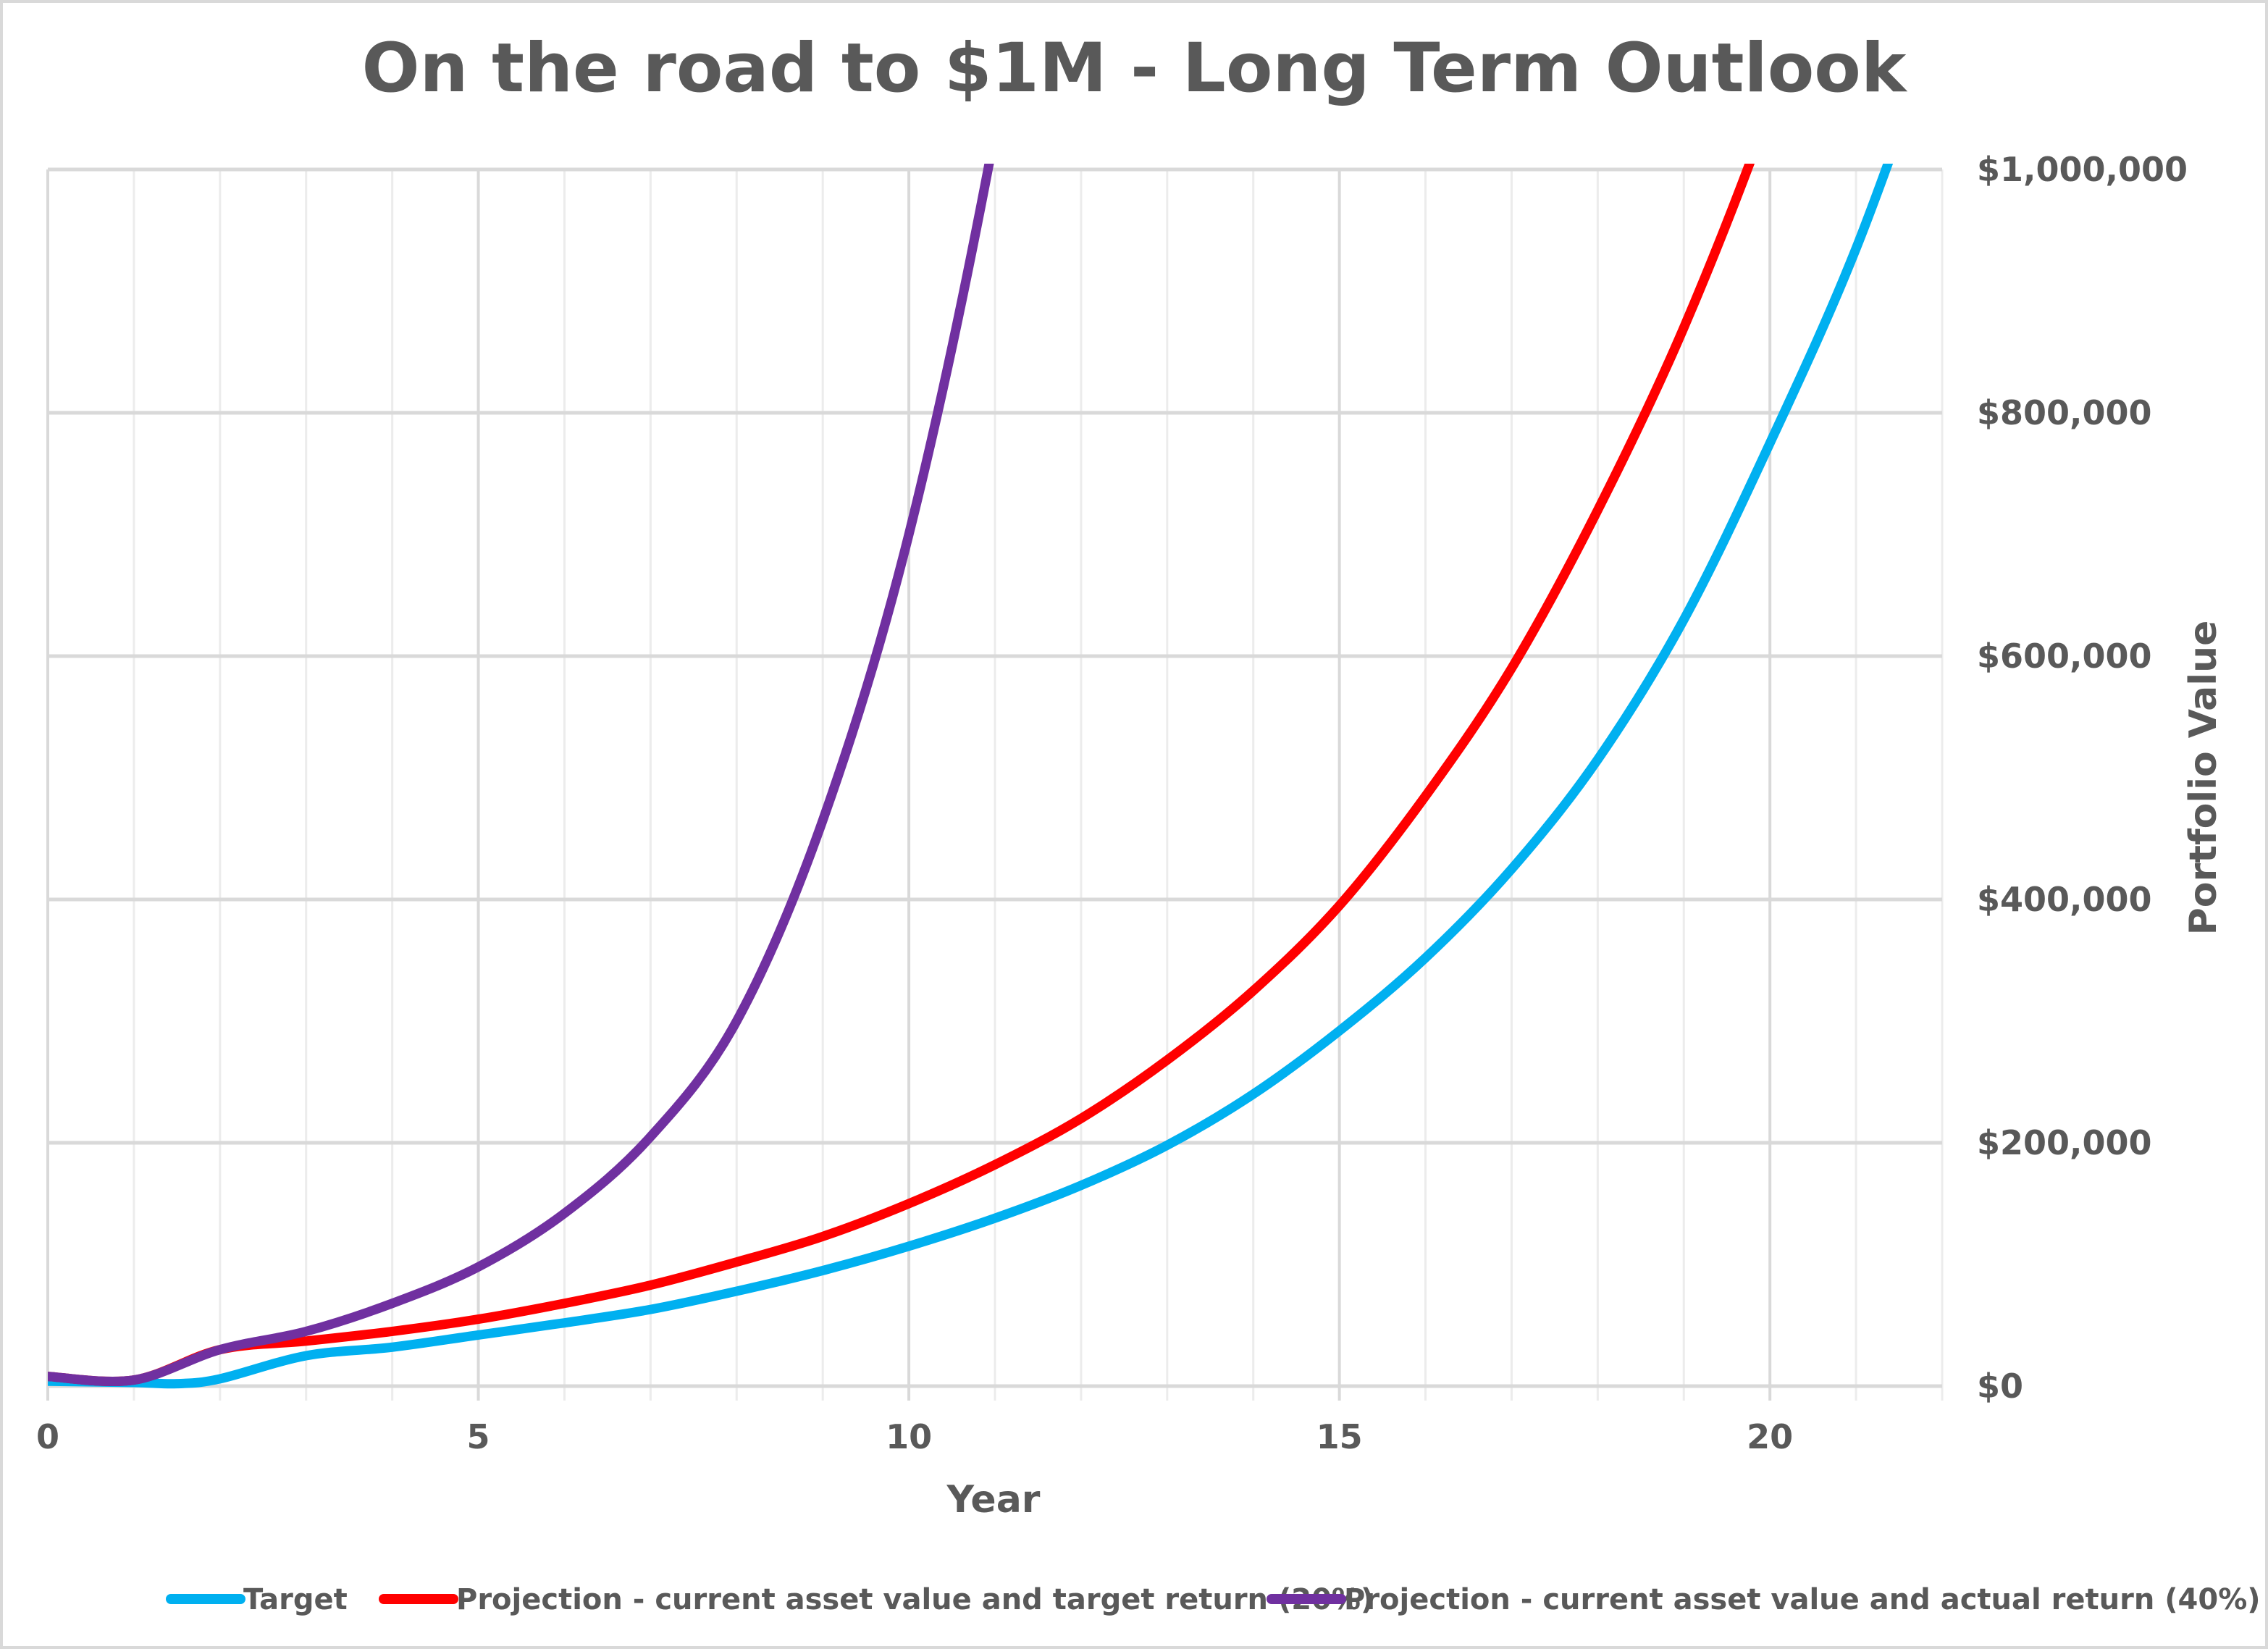 This screenshot has height=1649, width=2268. Describe the element at coordinates (993, 1500) in the screenshot. I see `x-axis-label: Year` at that location.